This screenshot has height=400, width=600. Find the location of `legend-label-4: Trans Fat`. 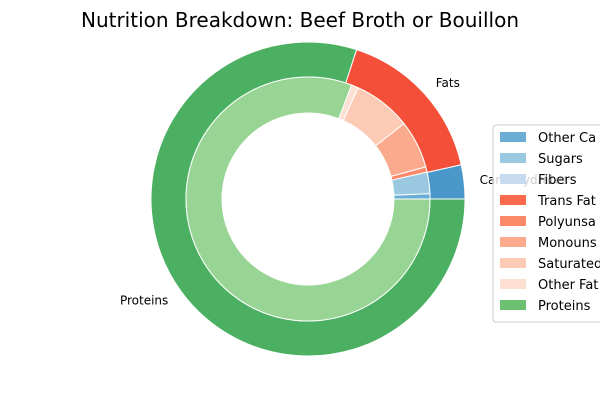

legend-label-4: Trans Fat is located at coordinates (566, 201).